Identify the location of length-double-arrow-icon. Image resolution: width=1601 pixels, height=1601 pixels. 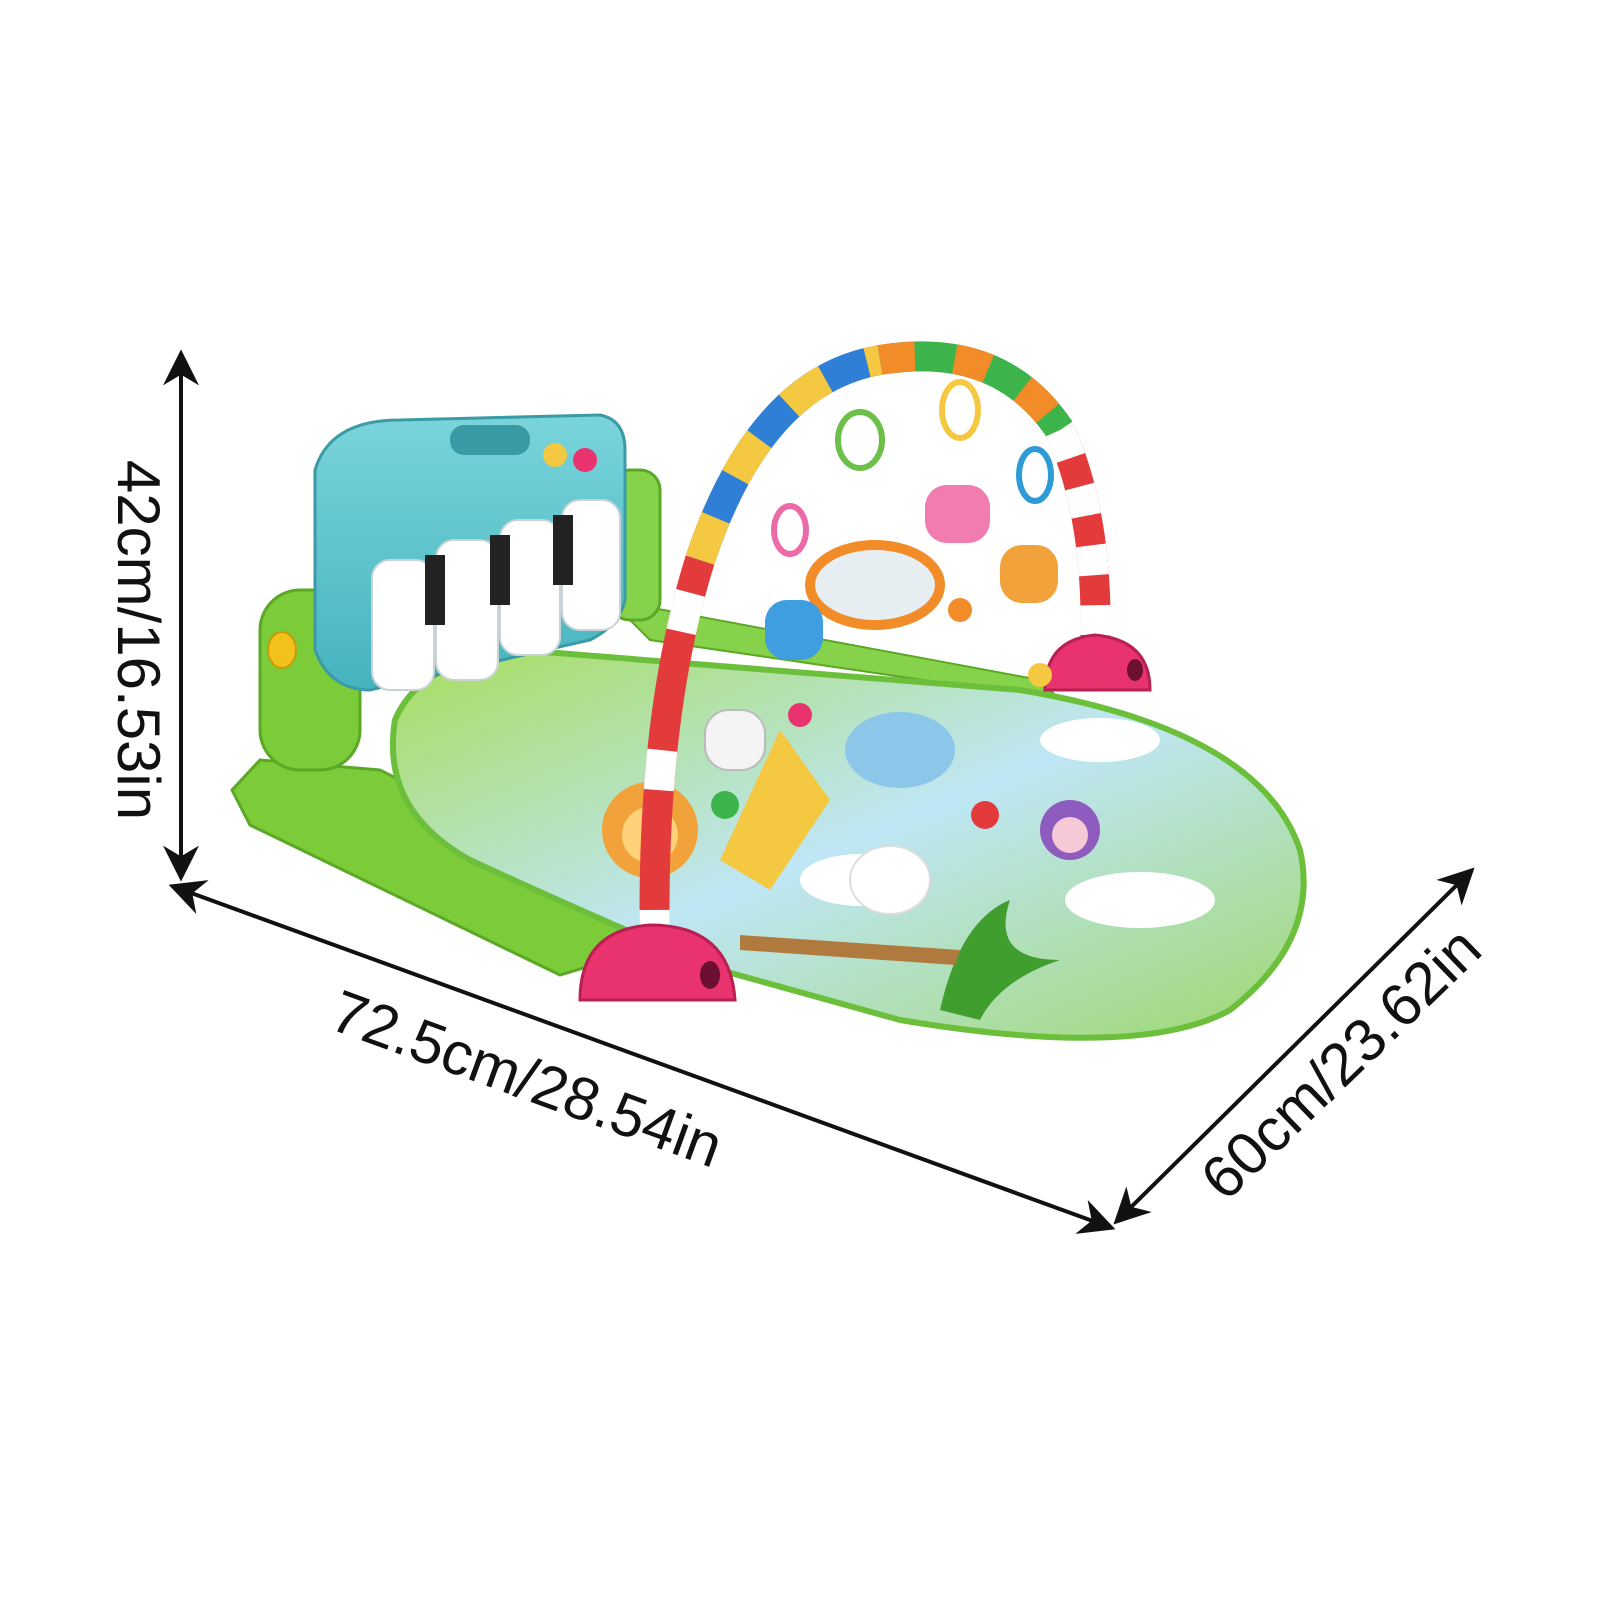
(642, 1057).